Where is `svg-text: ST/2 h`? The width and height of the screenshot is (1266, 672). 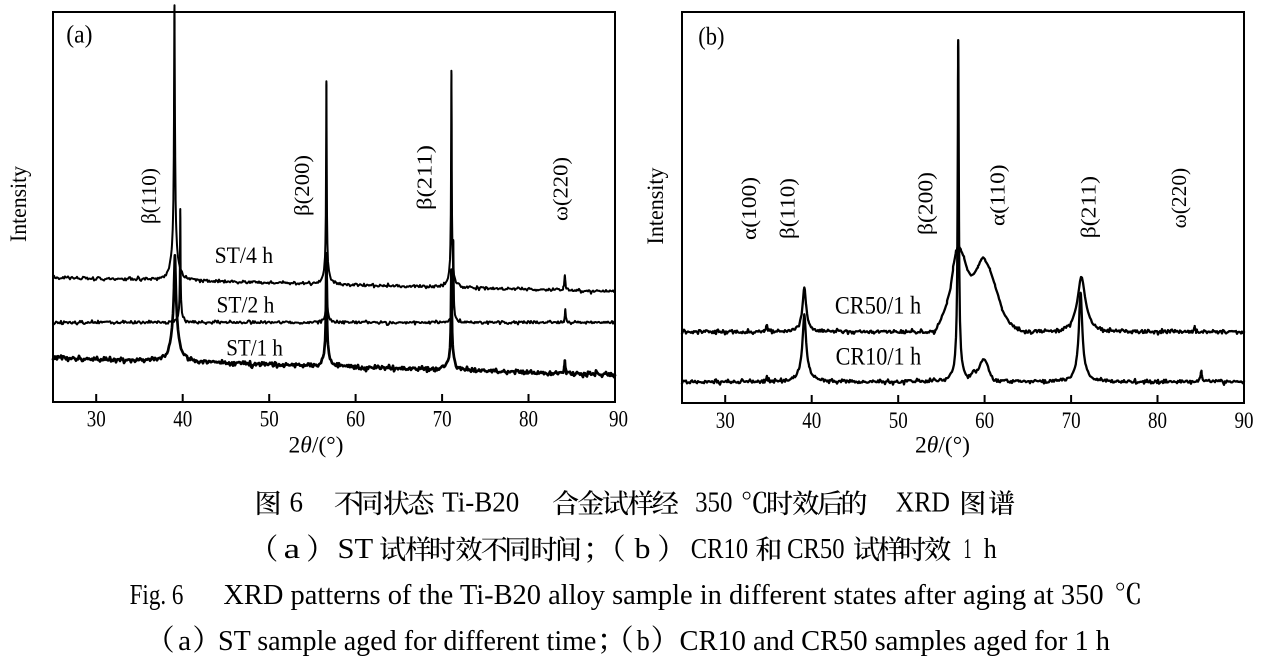
svg-text: ST/2 h is located at coordinates (246, 305).